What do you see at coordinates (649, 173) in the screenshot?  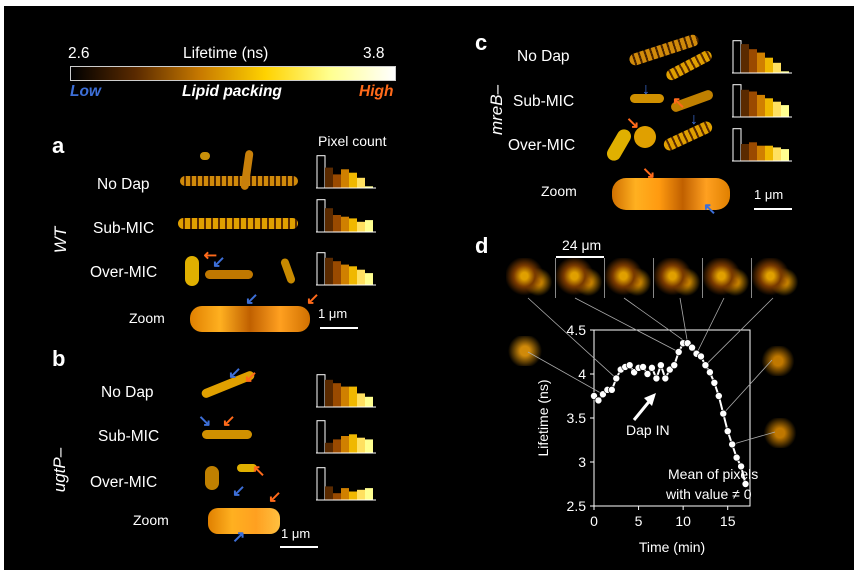 I see `orange-arrow-icon: ↘` at bounding box center [649, 173].